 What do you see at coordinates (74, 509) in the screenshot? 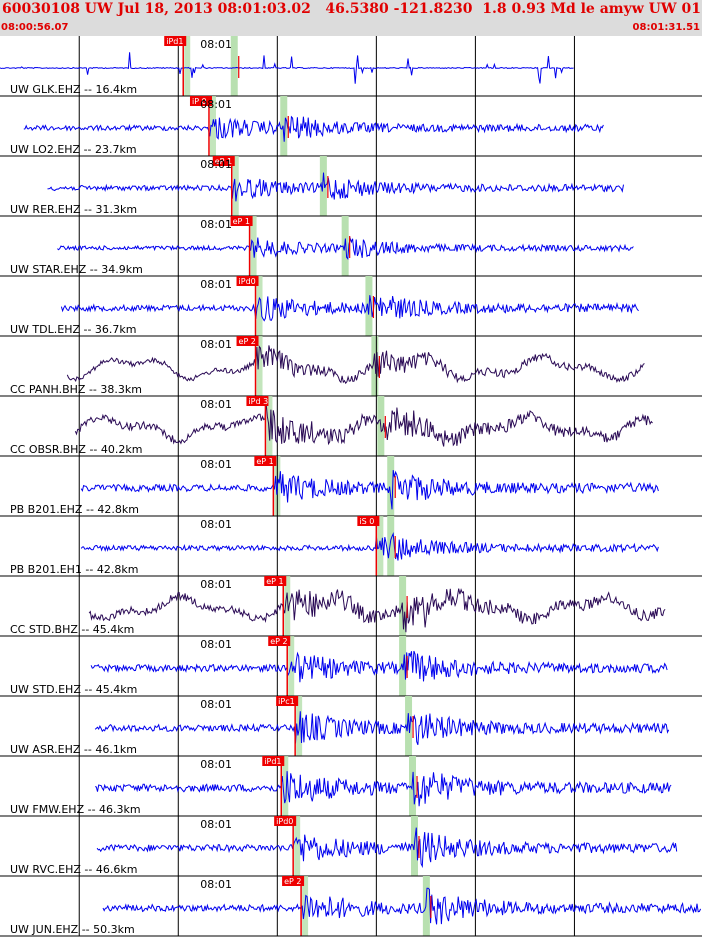
I see `station-label: PB B201.EHZ -- 42.8km` at bounding box center [74, 509].